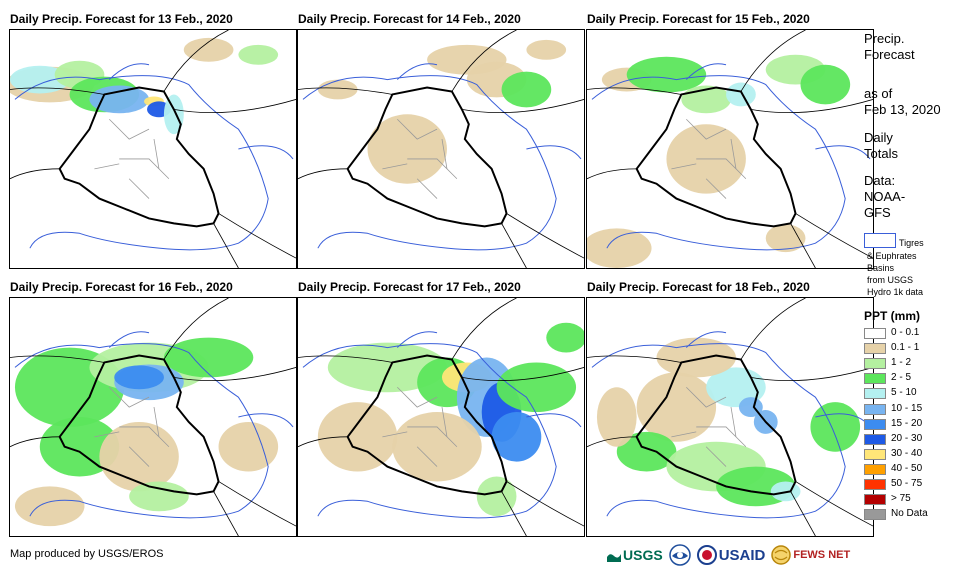 The width and height of the screenshot is (967, 576). What do you see at coordinates (121, 287) in the screenshot?
I see `panel-title-4: Daily Precip. Forecast for 16 Feb., 2020` at bounding box center [121, 287].